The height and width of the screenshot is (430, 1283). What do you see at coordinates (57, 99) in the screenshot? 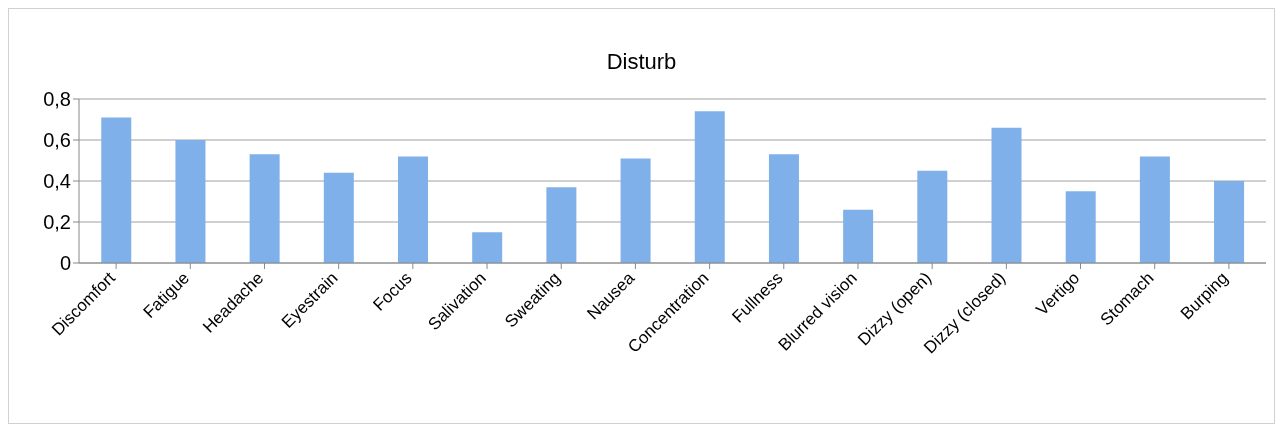
I see `y-tick-label: 0,8` at bounding box center [57, 99].